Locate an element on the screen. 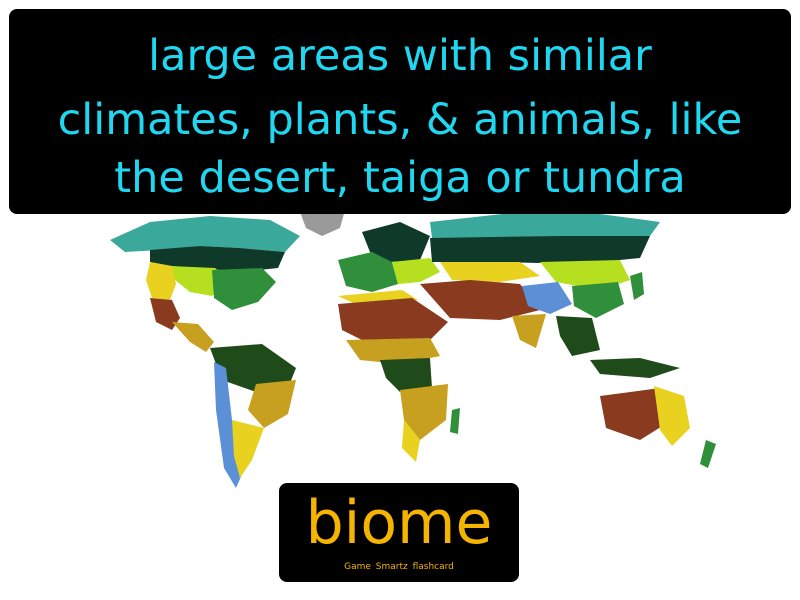 The width and height of the screenshot is (800, 600). japan is located at coordinates (637, 286).